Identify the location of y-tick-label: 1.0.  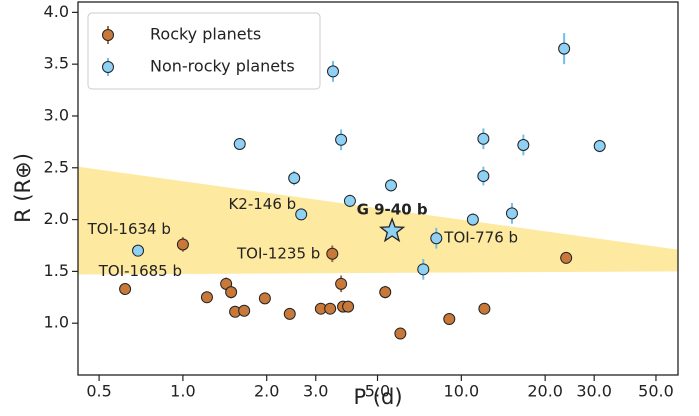
(56, 322).